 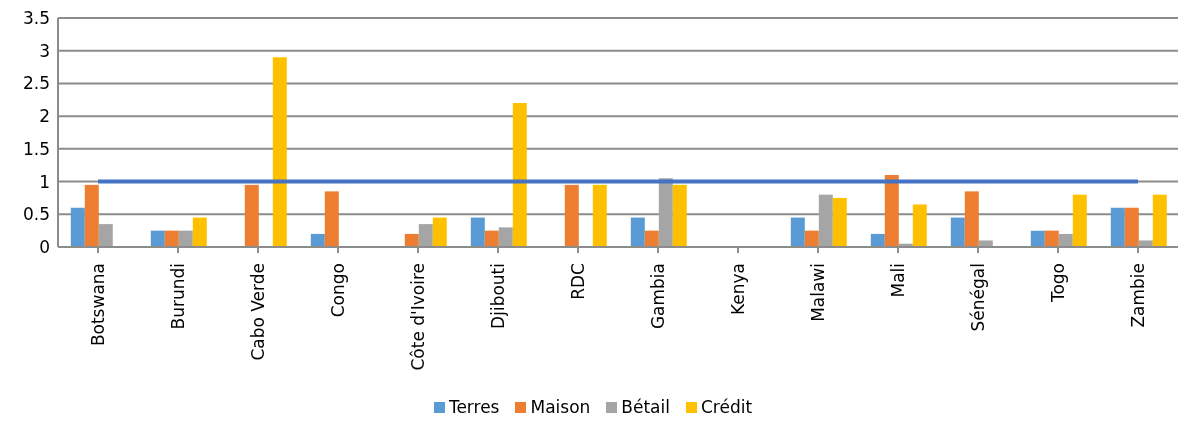 What do you see at coordinates (98, 305) in the screenshot?
I see `x-tick-label: Botswana` at bounding box center [98, 305].